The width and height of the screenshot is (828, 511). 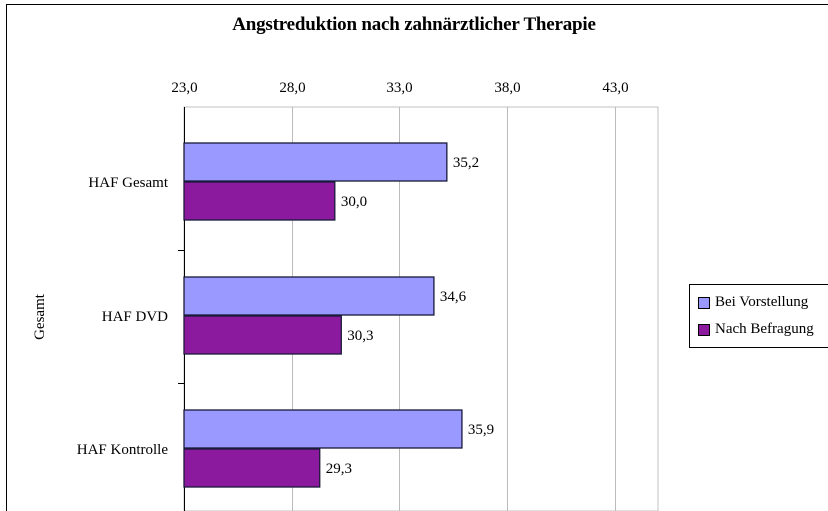 What do you see at coordinates (135, 317) in the screenshot?
I see `category-label: HAF DVD` at bounding box center [135, 317].